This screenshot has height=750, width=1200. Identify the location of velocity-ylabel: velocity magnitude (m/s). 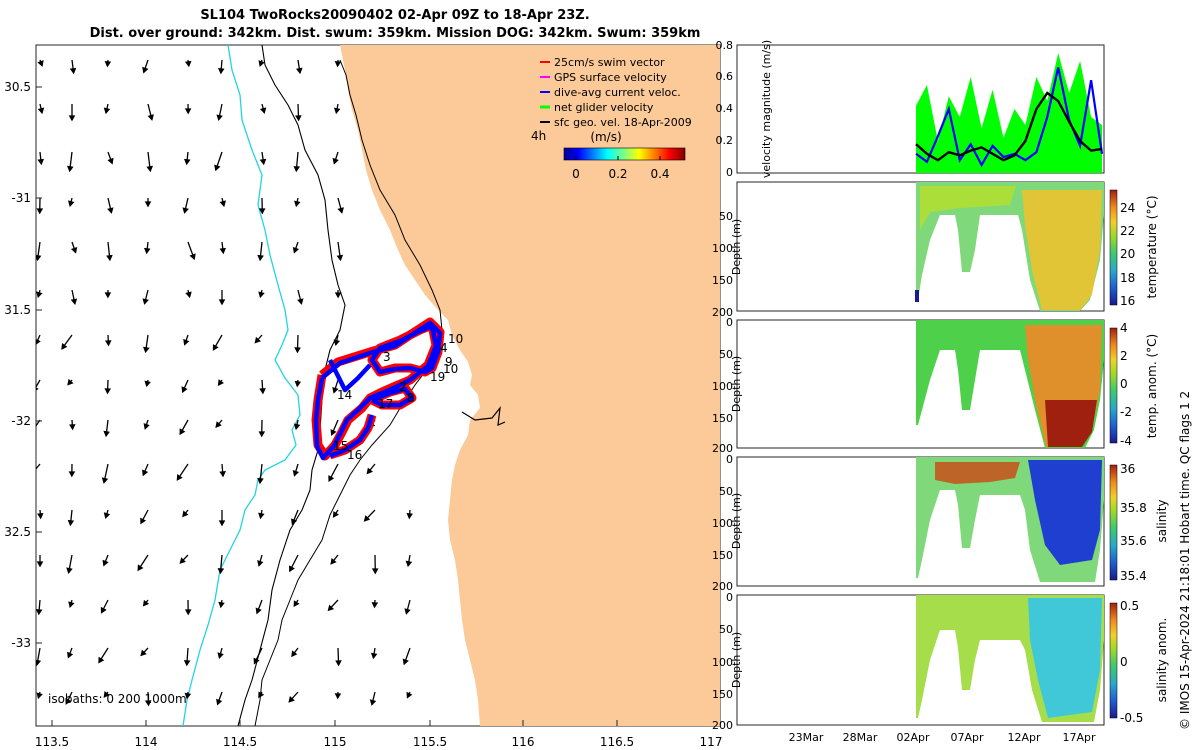
(766, 109).